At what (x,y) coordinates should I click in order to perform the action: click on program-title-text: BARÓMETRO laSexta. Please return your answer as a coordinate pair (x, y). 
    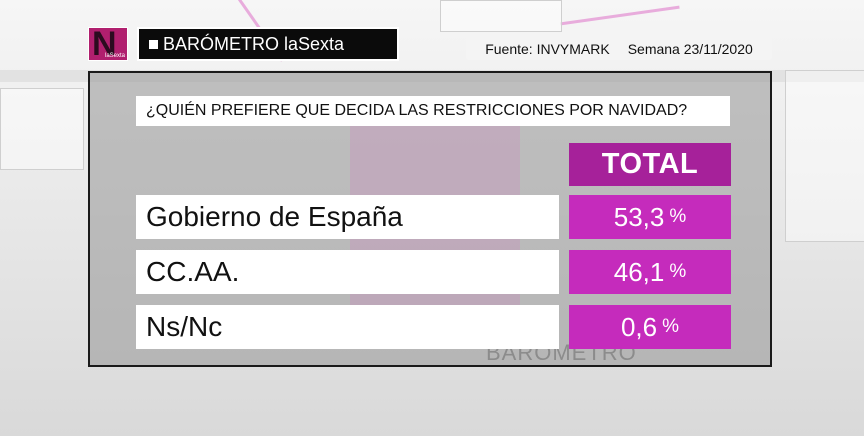
    Looking at the image, I should click on (254, 43).